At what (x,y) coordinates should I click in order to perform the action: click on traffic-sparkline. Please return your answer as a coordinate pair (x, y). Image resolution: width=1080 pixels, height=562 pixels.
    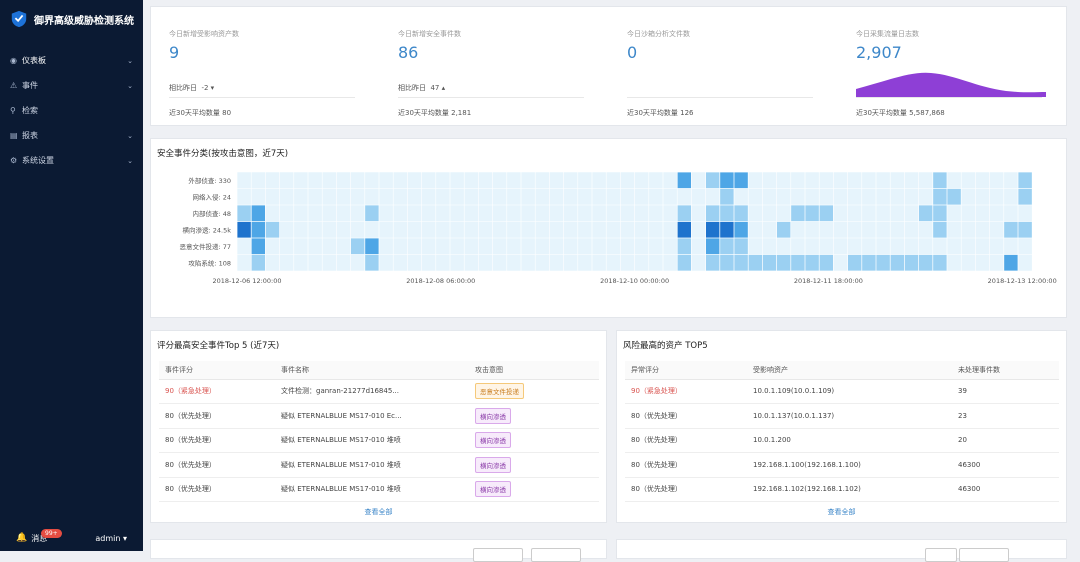
    Looking at the image, I should click on (951, 84).